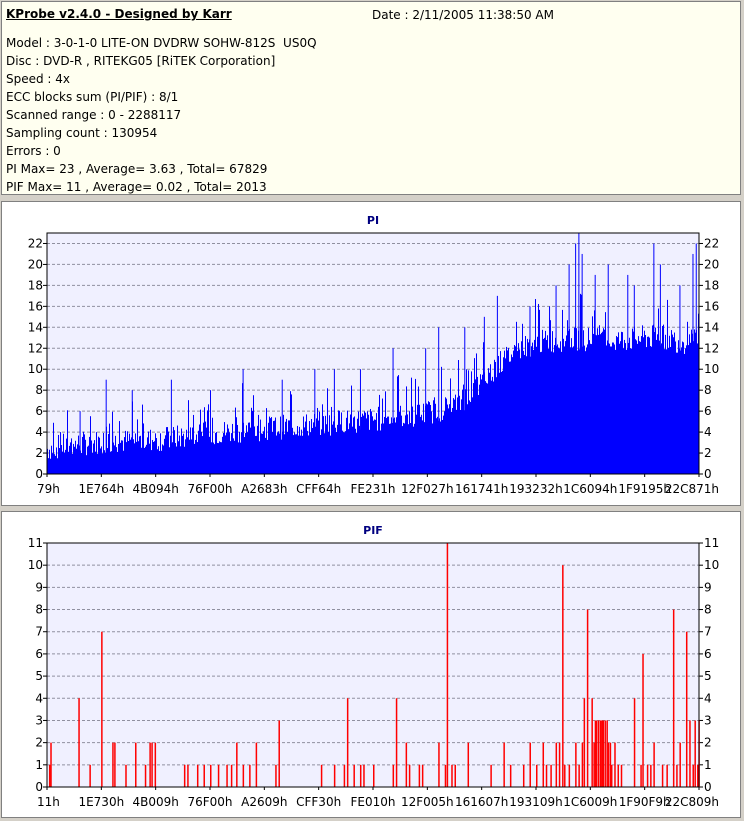 This screenshot has width=744, height=821. What do you see at coordinates (535, 802) in the screenshot?
I see `pif-xlabel: 193109h` at bounding box center [535, 802].